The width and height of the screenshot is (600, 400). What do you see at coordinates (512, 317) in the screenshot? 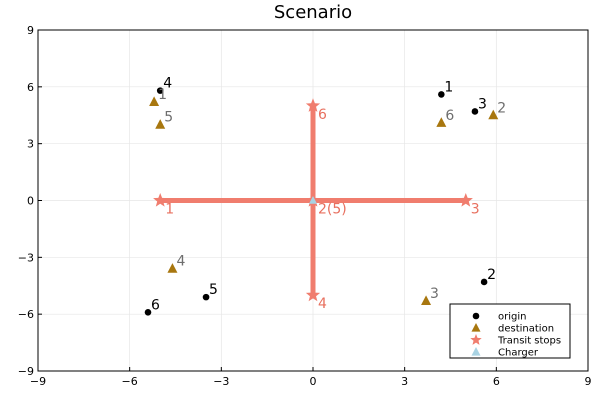
I see `legend-label: origin` at bounding box center [512, 317].